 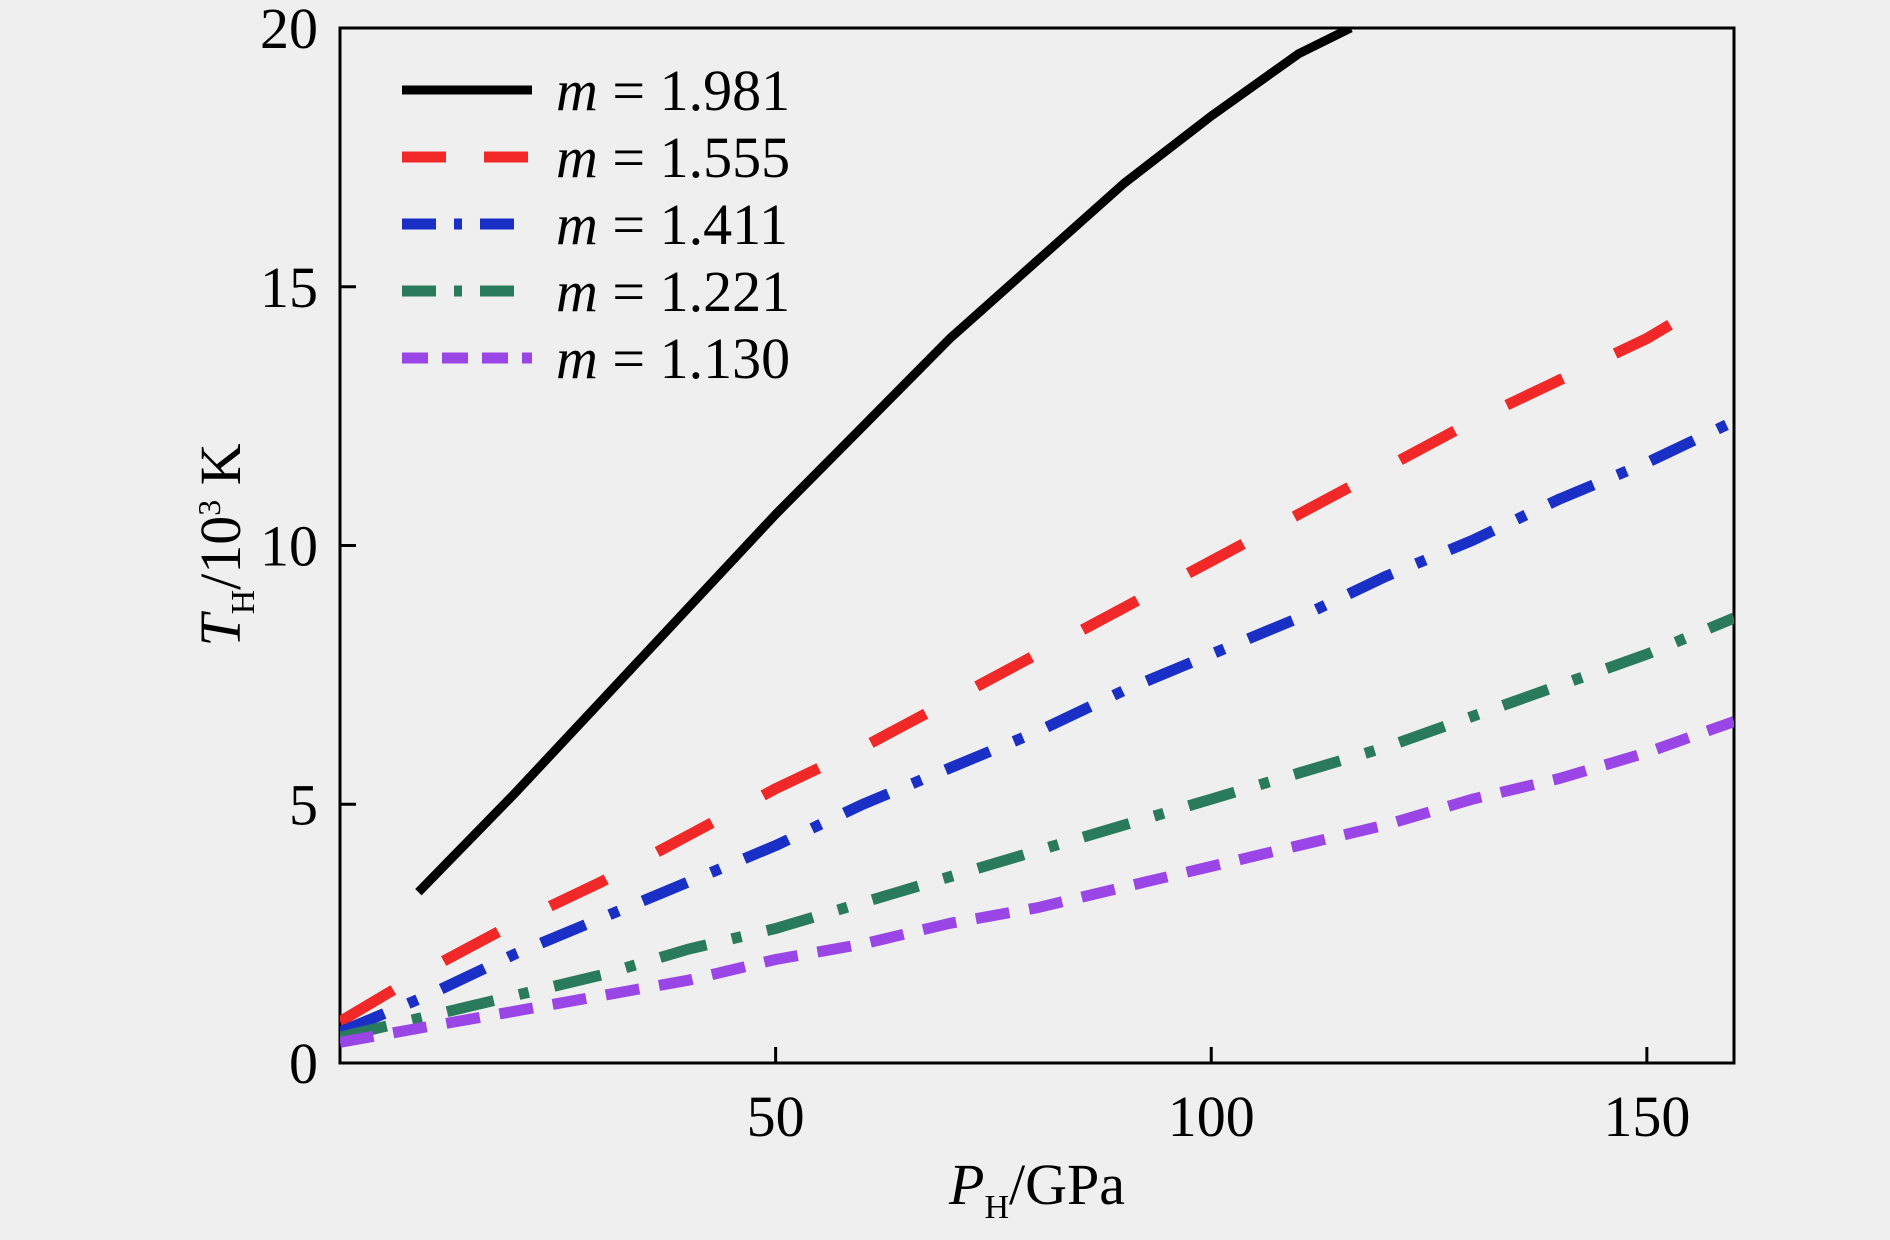 I want to click on y-axis-ticks: 0 5 10 15 20, so click(x=308, y=548).